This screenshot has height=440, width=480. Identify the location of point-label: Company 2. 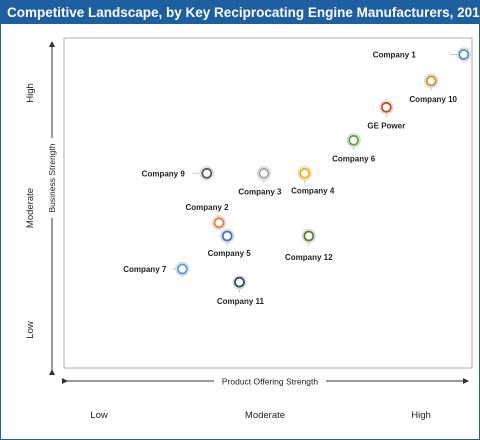
(207, 207).